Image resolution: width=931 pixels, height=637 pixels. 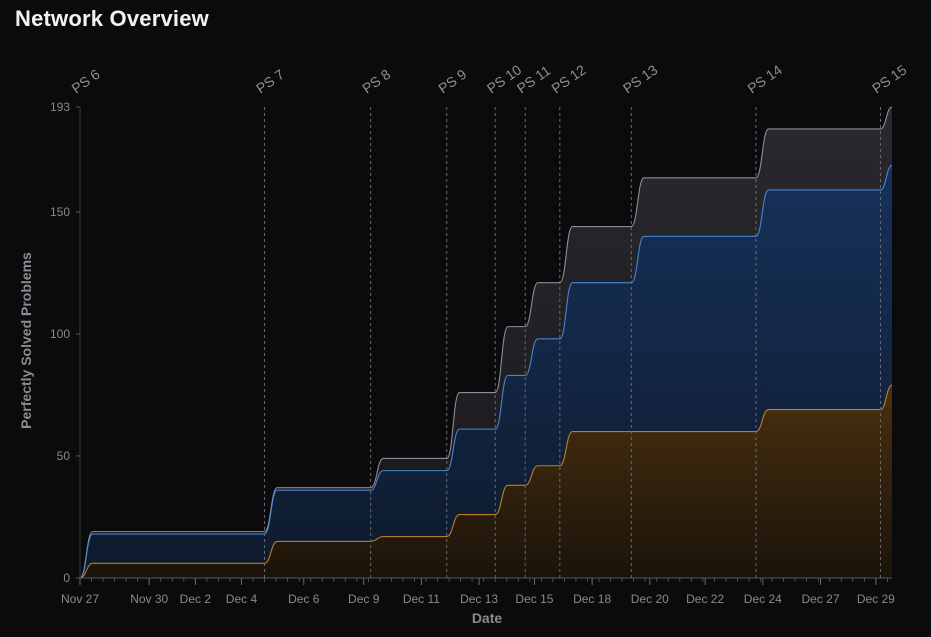 I want to click on x-tick-label: Dec 13, so click(x=479, y=599).